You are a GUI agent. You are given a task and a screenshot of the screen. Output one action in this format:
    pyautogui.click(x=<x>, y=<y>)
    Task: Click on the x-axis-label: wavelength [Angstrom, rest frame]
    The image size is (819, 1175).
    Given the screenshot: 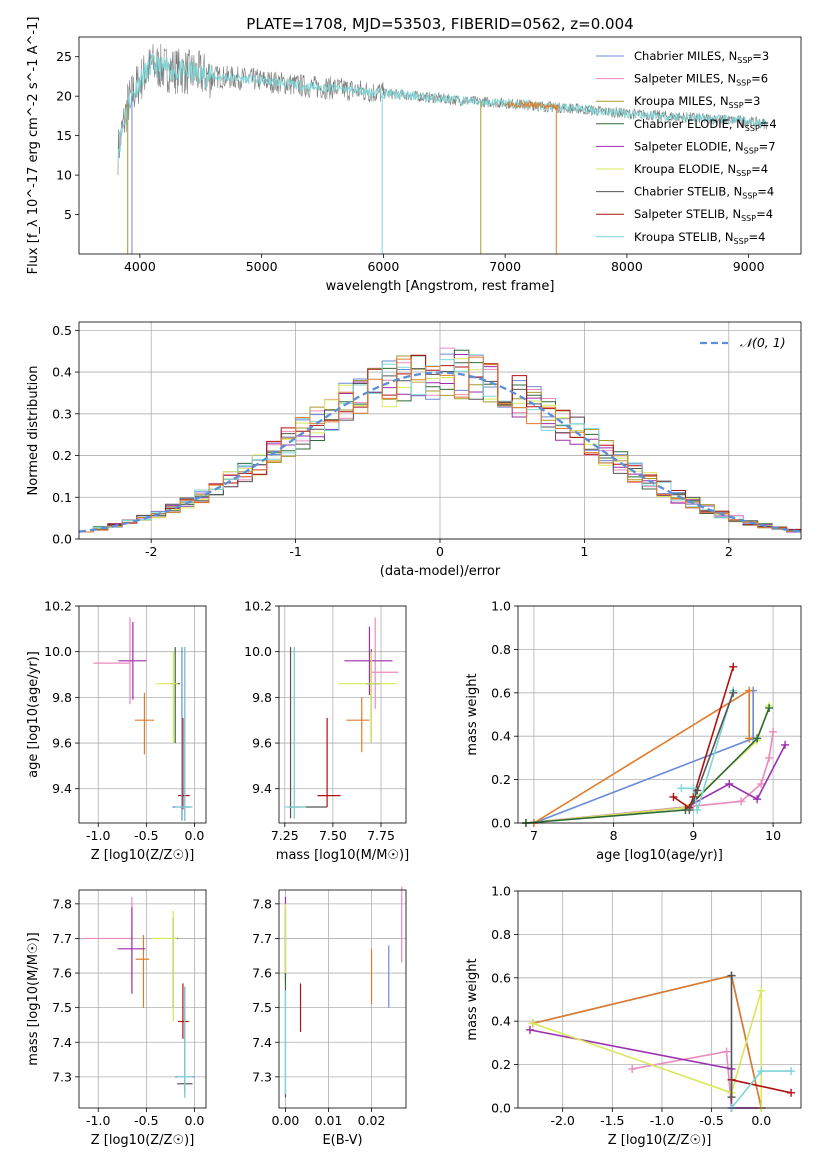 What is the action you would take?
    pyautogui.click(x=440, y=286)
    